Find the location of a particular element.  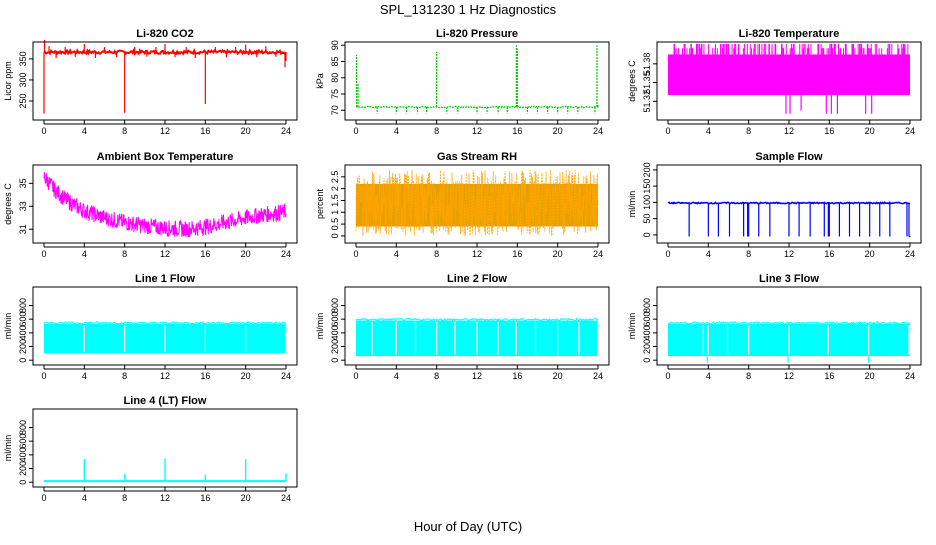

data-line is located at coordinates (165, 205).